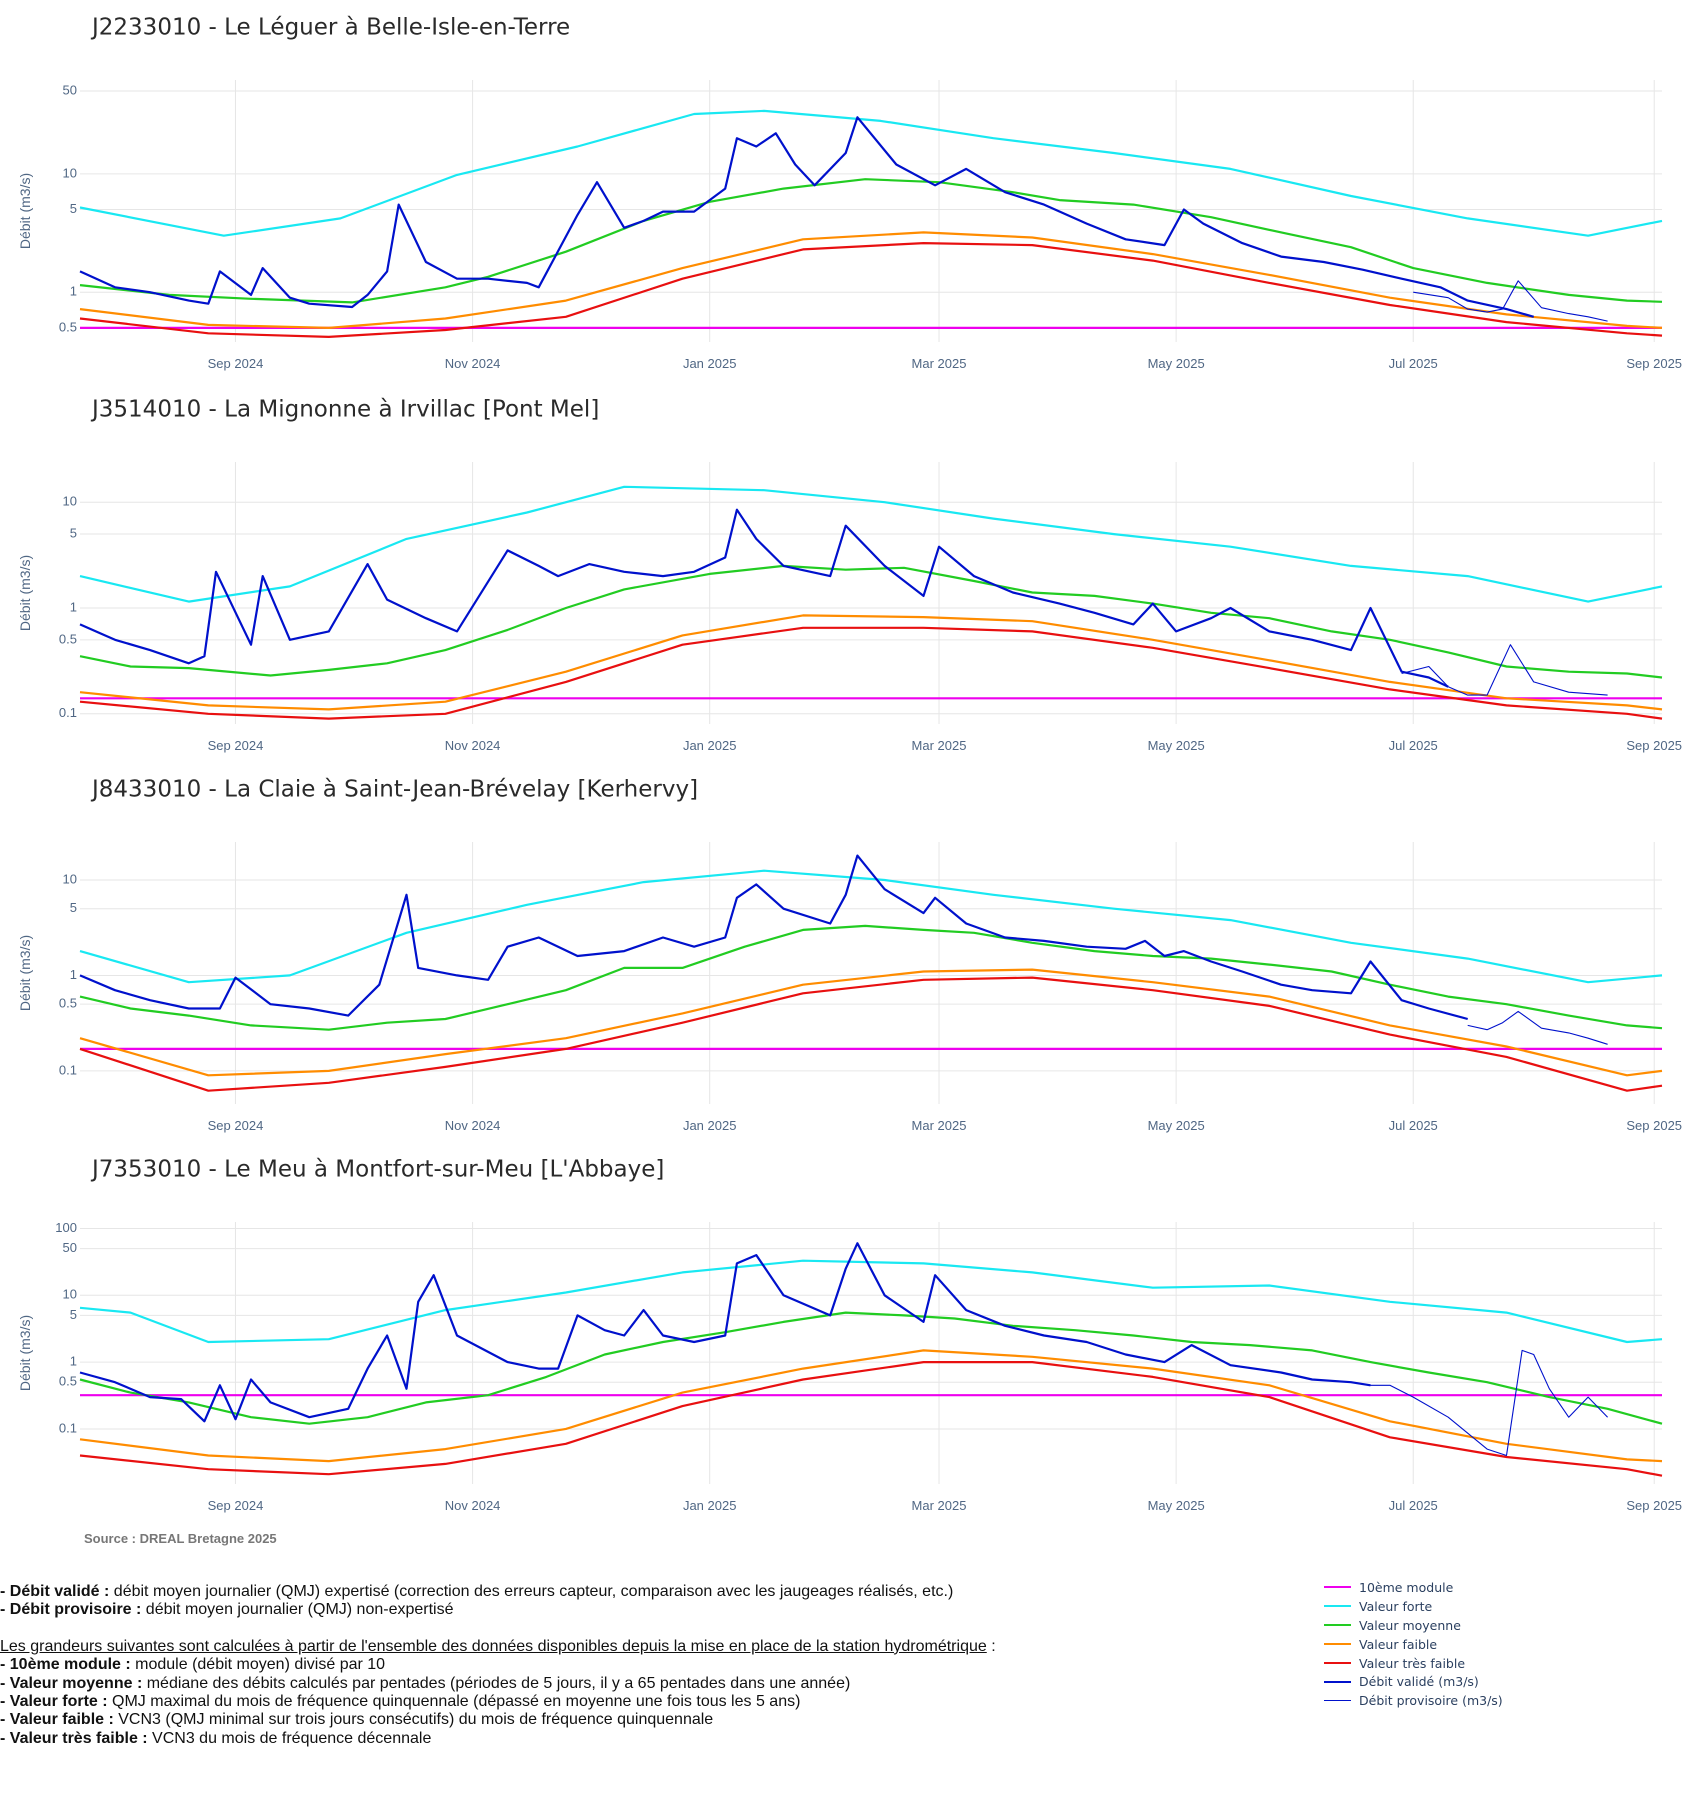 This screenshot has width=1688, height=1814. What do you see at coordinates (1410, 1625) in the screenshot?
I see `legend-label: Valeur moyenne` at bounding box center [1410, 1625].